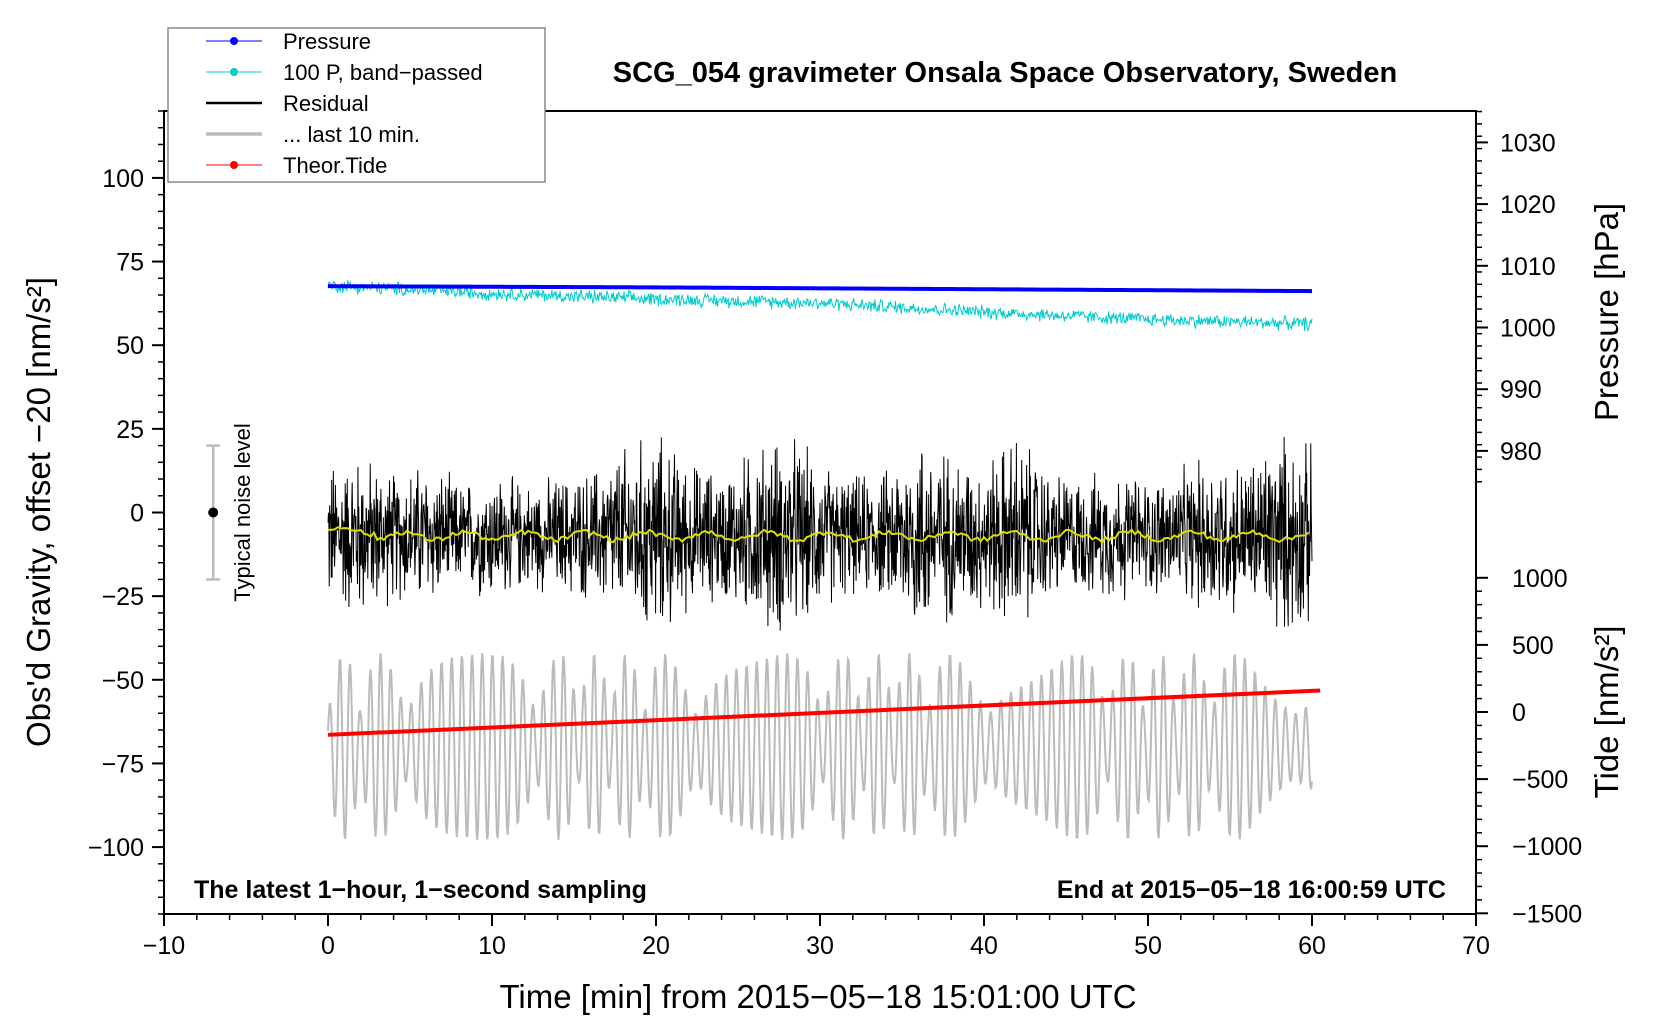 The width and height of the screenshot is (1660, 1020). I want to click on pressure-tick-label: 1020, so click(1528, 205).